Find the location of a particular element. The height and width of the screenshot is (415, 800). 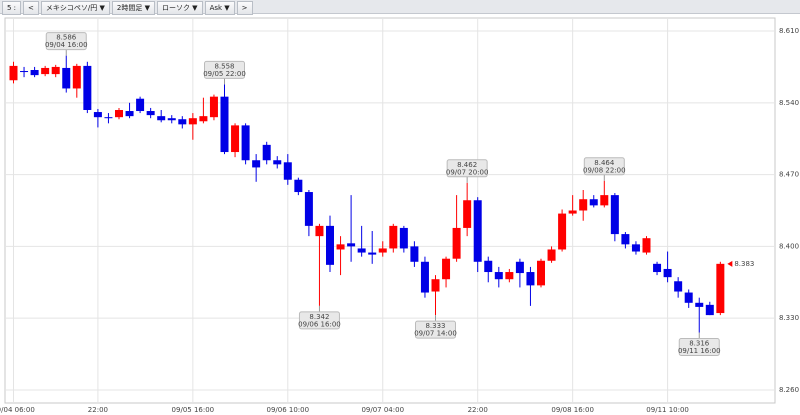

x-tick-label: 09/05 16:00 is located at coordinates (193, 410).